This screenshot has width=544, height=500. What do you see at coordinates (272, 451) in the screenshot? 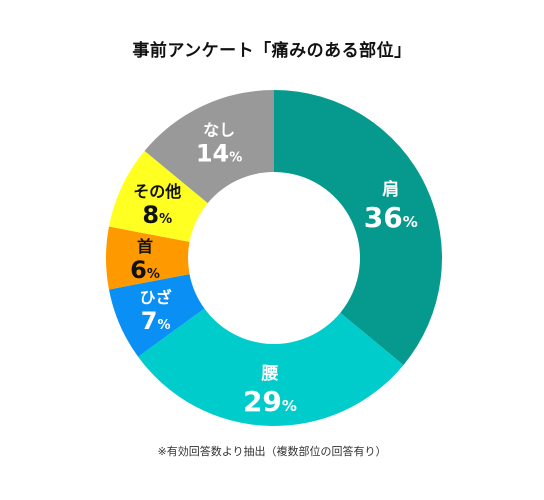
I see `chart-note: ※有効回答数より抽出（複数部位の回答有り）` at bounding box center [272, 451].